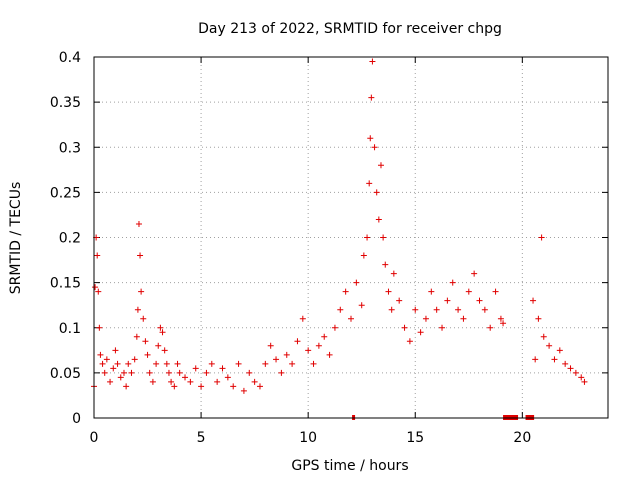 The height and width of the screenshot is (480, 640). What do you see at coordinates (65, 193) in the screenshot?
I see `y-tick-label: 0.25` at bounding box center [65, 193].